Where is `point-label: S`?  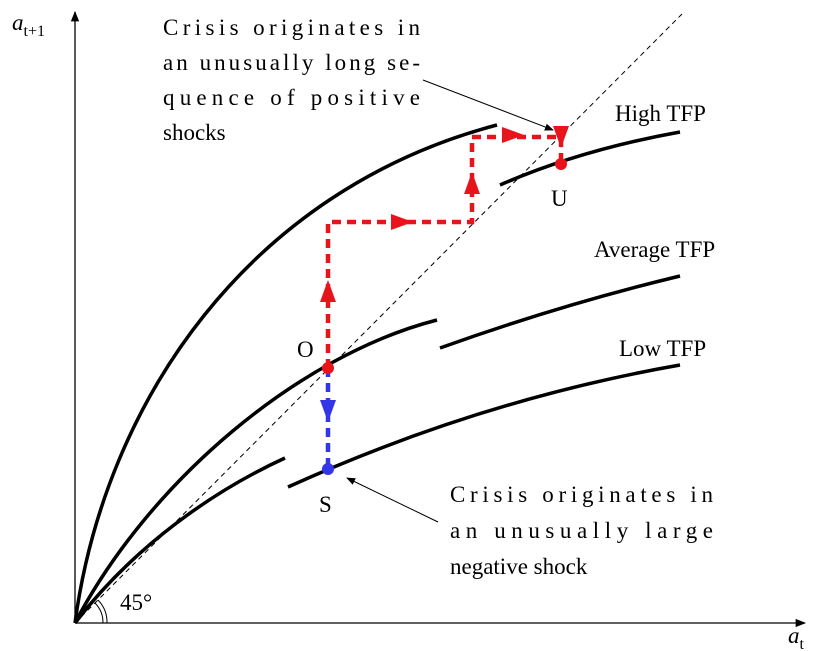
point-label: S is located at coordinates (325, 504).